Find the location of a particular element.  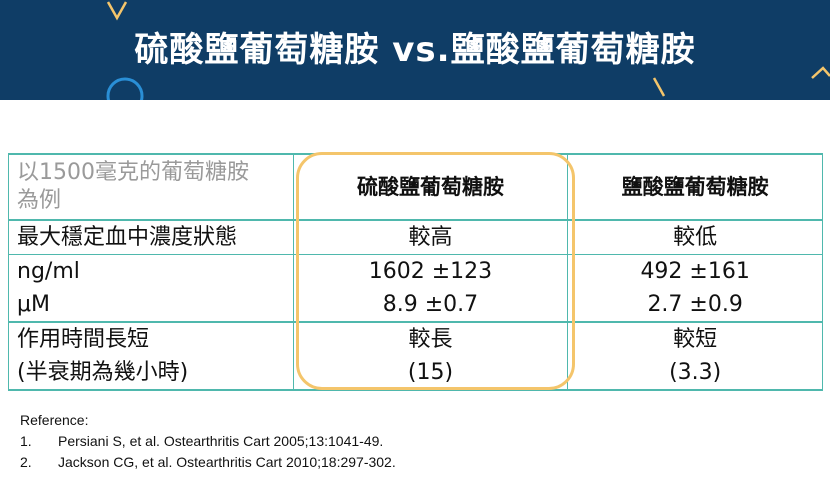

reference-number: 1. is located at coordinates (26, 441).